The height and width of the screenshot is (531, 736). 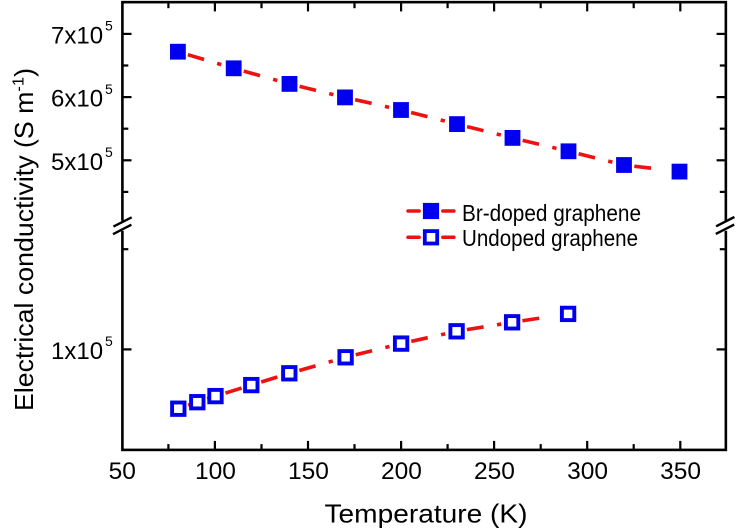 What do you see at coordinates (122, 471) in the screenshot?
I see `svg-text: 50` at bounding box center [122, 471].